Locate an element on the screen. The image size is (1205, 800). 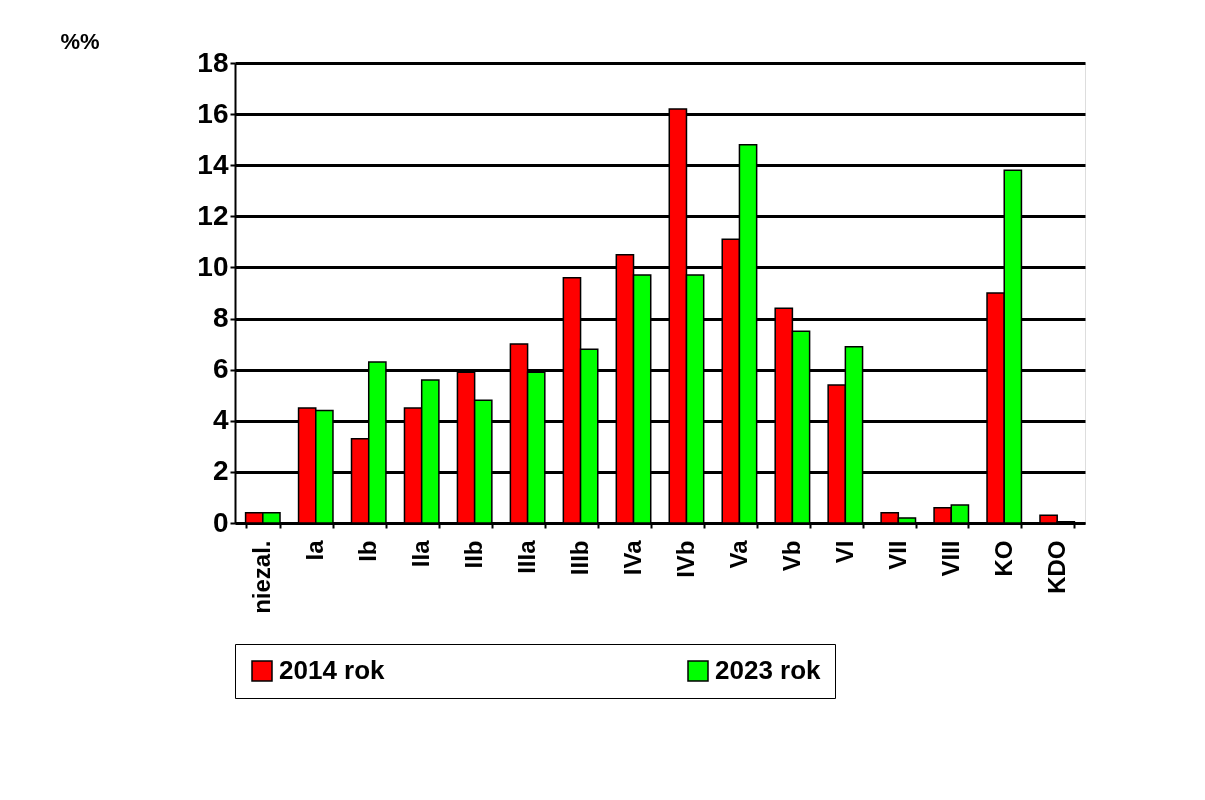
y-tick-label: 16 is located at coordinates (213, 113).